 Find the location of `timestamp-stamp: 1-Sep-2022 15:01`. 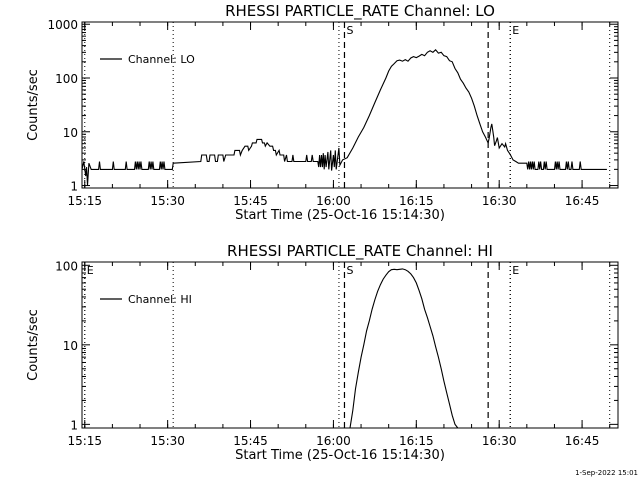

timestamp-stamp: 1-Sep-2022 15:01 is located at coordinates (606, 473).